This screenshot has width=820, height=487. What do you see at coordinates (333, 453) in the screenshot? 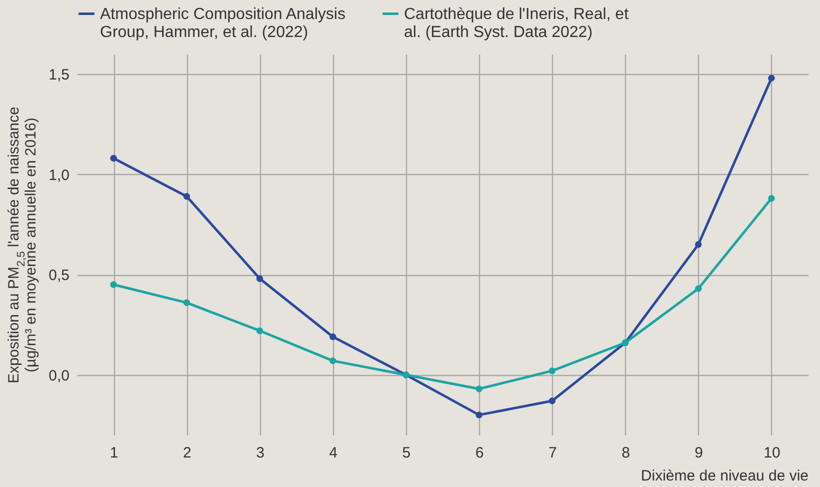
I see `x-tick-label: 4` at bounding box center [333, 453].